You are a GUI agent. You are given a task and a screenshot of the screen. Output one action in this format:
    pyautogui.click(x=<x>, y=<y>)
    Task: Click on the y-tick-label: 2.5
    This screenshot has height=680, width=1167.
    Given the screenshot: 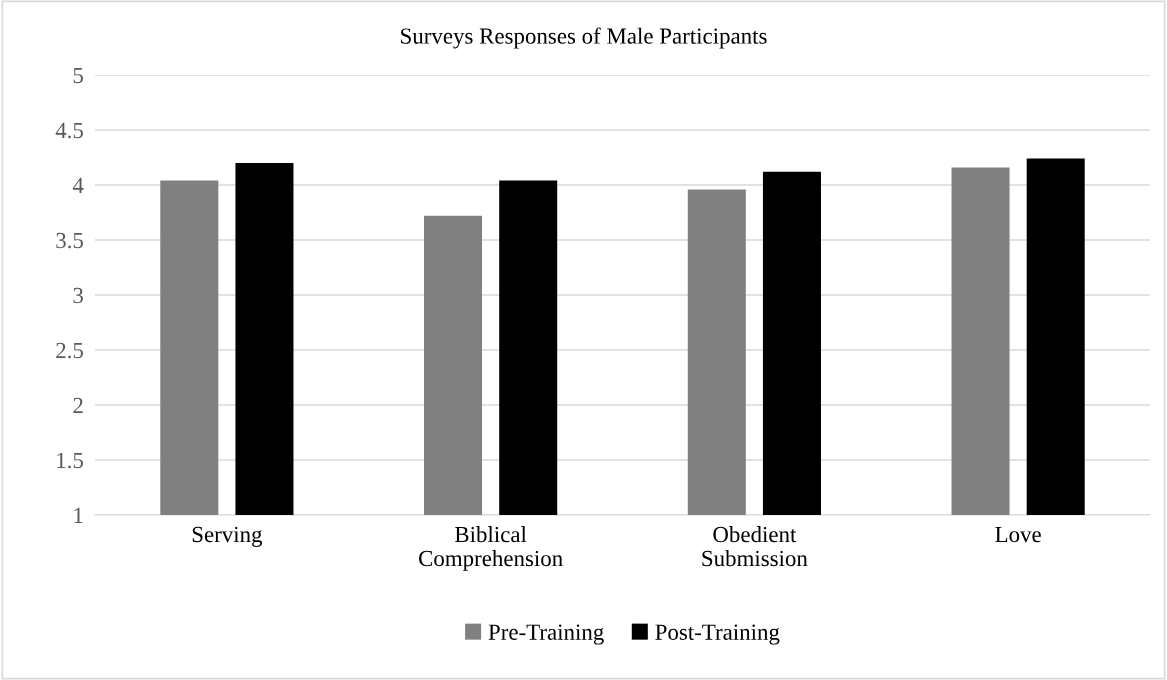 What is the action you would take?
    pyautogui.click(x=69, y=350)
    